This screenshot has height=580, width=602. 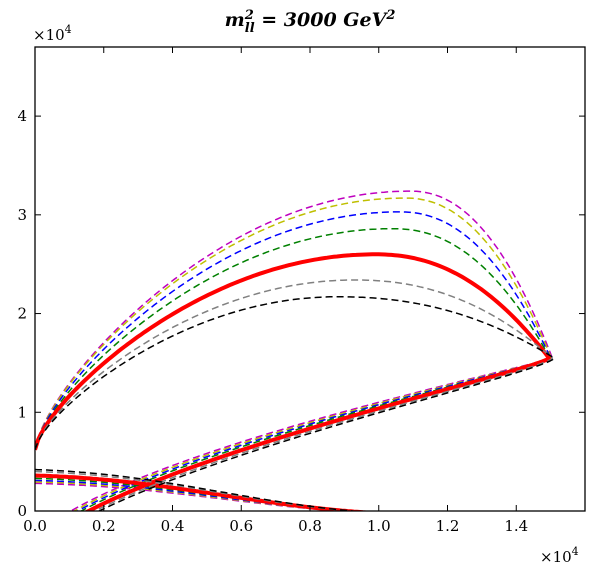 I want to click on x-tick-label: 0.8, so click(x=310, y=526).